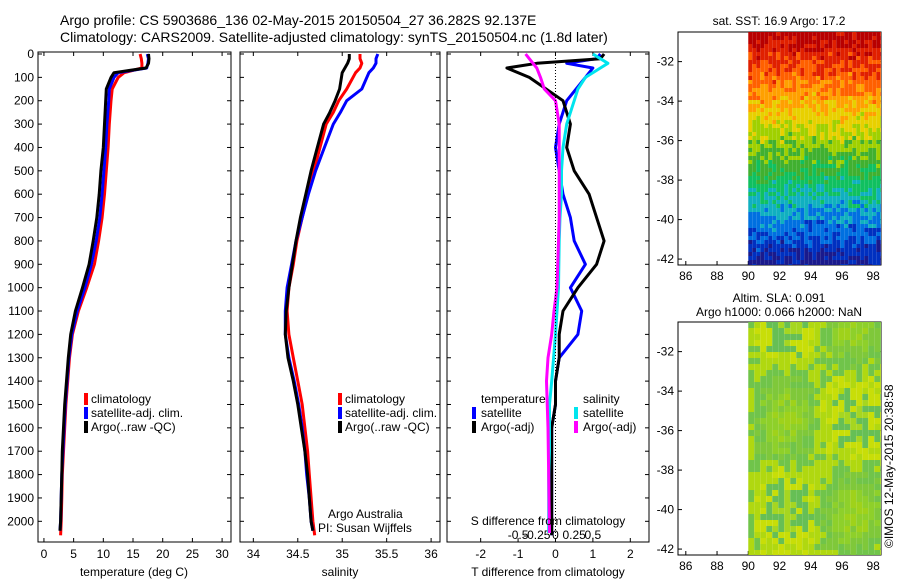 This screenshot has height=580, width=900. Describe the element at coordinates (104, 292) in the screenshot. I see `series-line-argo-raw-qc-` at that location.